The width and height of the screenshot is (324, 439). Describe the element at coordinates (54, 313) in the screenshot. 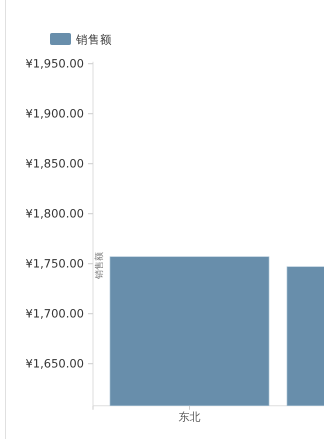

I see `y-tick-label: ¥1,700.00` at that location.